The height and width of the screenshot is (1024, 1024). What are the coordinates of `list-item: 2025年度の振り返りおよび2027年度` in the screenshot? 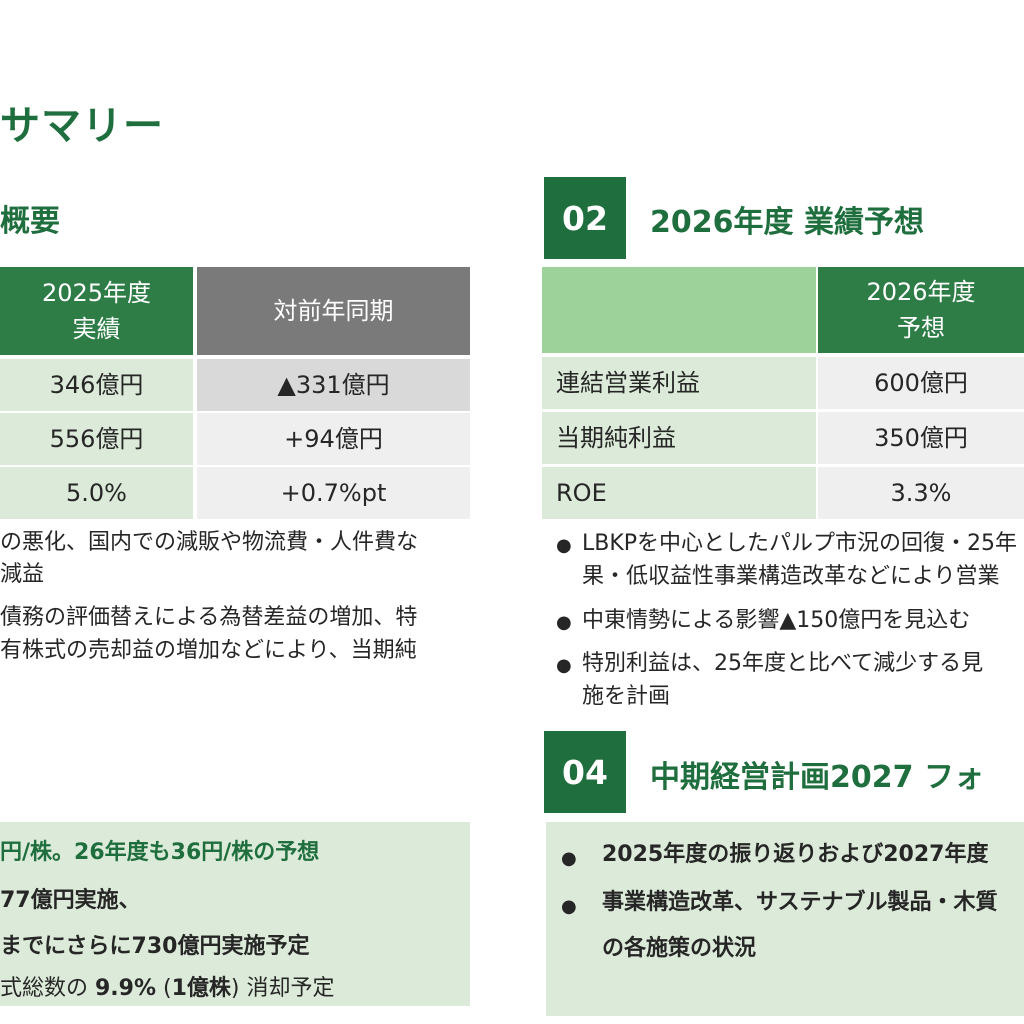 It's located at (795, 854).